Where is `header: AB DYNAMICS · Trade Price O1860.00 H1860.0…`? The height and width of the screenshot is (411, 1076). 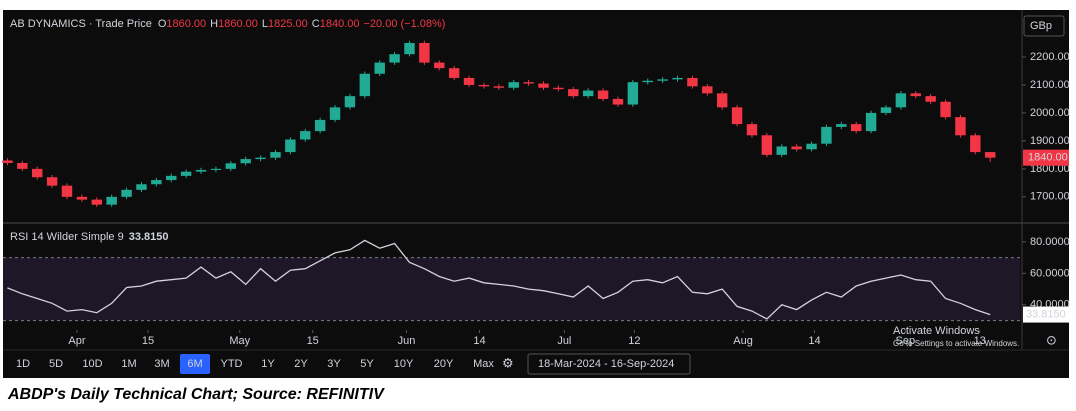 header: AB DYNAMICS · Trade Price O1860.00 H1860.0… is located at coordinates (227, 24).